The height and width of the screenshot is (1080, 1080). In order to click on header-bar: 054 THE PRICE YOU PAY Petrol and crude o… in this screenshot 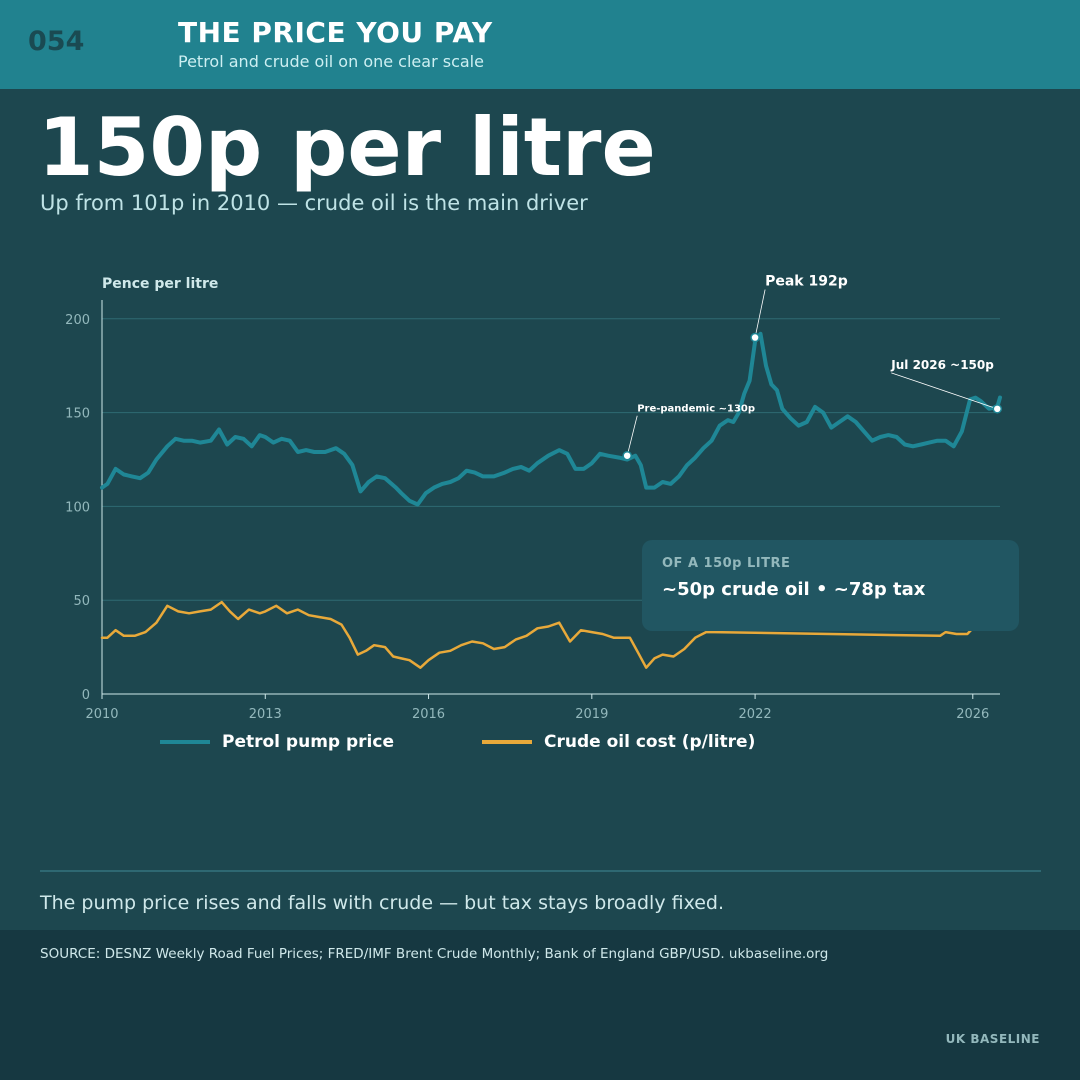, I will do `click(540, 44)`.